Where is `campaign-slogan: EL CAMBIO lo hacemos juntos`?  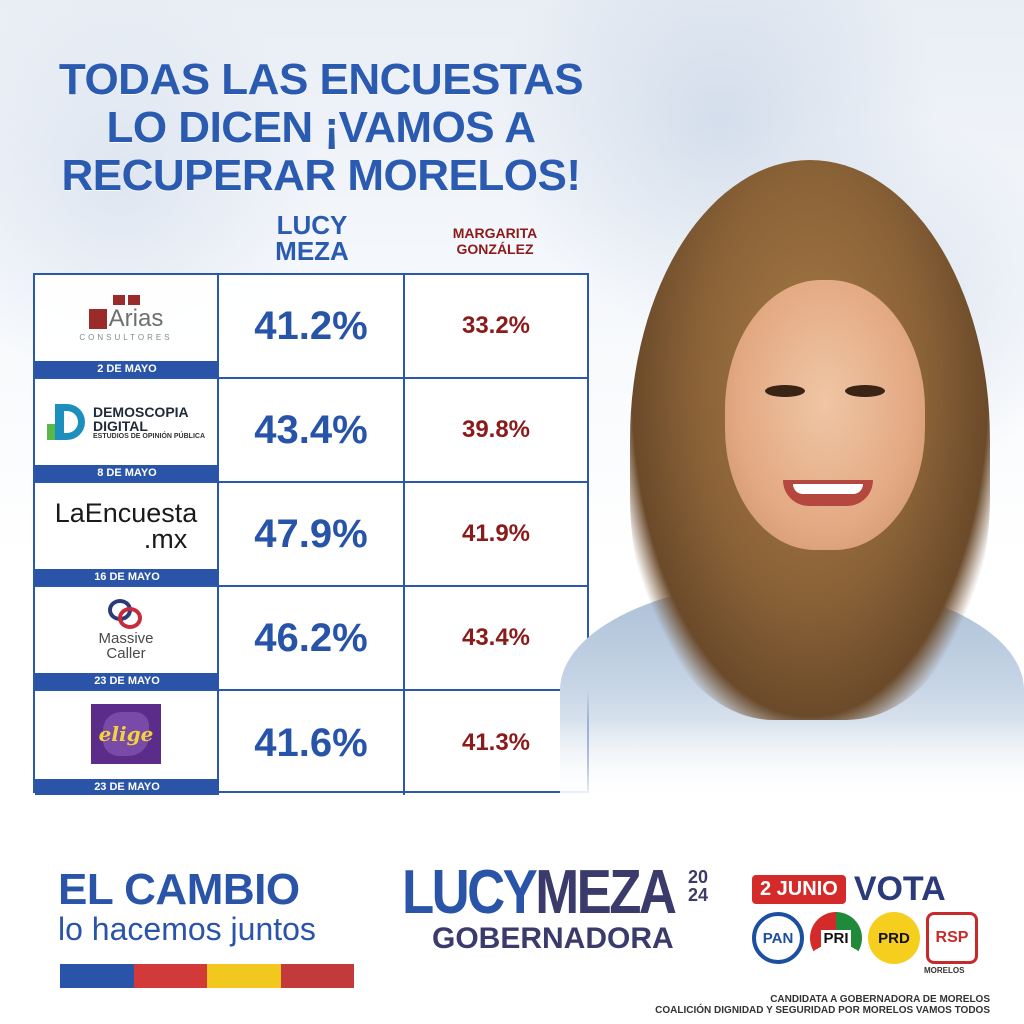
campaign-slogan: EL CAMBIO lo hacemos juntos is located at coordinates (208, 906).